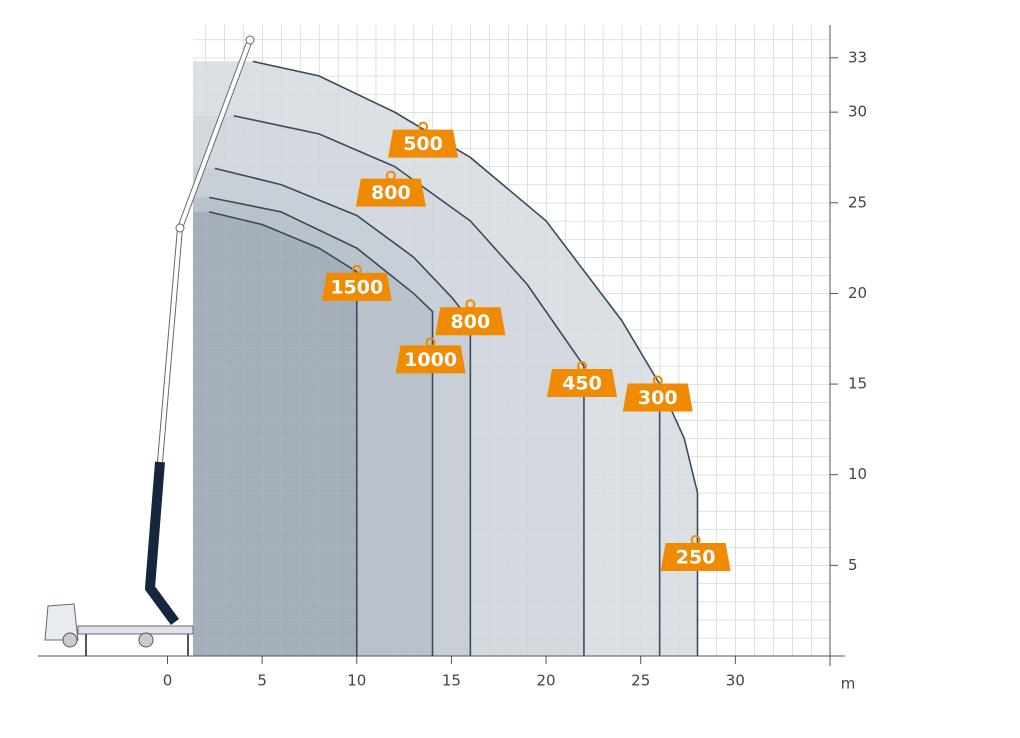  I want to click on x-tick-label: 25, so click(640, 681).